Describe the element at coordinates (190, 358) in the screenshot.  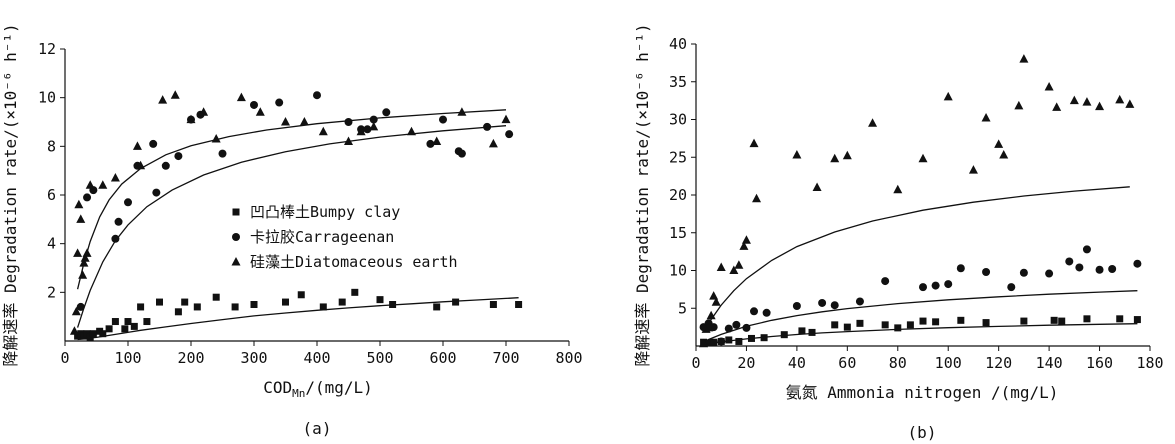
I see `panel-a-x-tick-label: 200` at that location.